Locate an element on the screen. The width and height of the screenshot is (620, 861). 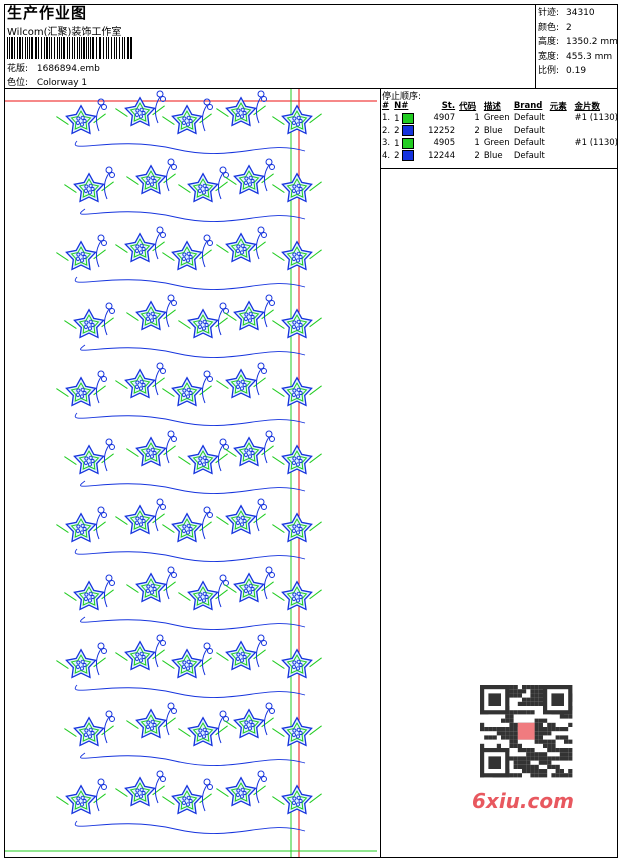
table-header-row: # N# St. 代码 描述 Brand 元素 金片数 is located at coordinates (500, 106).